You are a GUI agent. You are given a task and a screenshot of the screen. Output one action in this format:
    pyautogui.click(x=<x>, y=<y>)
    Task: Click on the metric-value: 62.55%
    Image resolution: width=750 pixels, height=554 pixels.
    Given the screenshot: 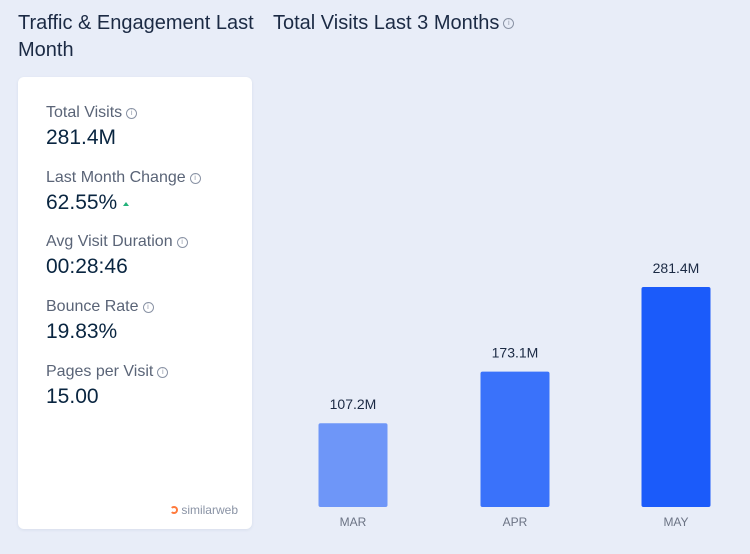 What is the action you would take?
    pyautogui.click(x=82, y=202)
    